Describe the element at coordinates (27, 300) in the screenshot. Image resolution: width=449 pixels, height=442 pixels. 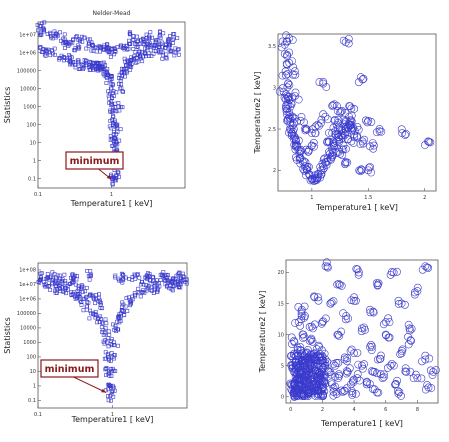
I see `y-tick-label: 1e+06` at that location.